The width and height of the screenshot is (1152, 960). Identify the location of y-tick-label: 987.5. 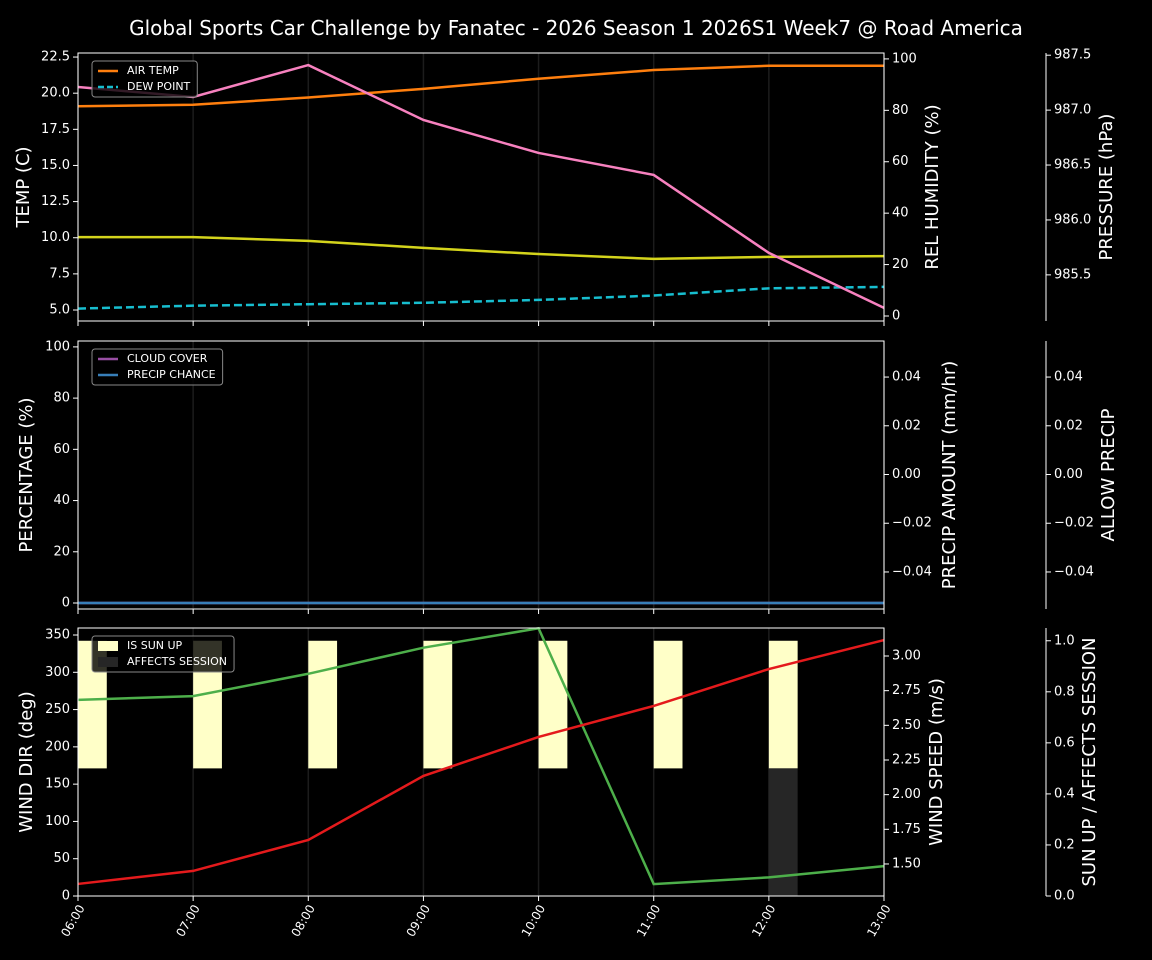
(1072, 55).